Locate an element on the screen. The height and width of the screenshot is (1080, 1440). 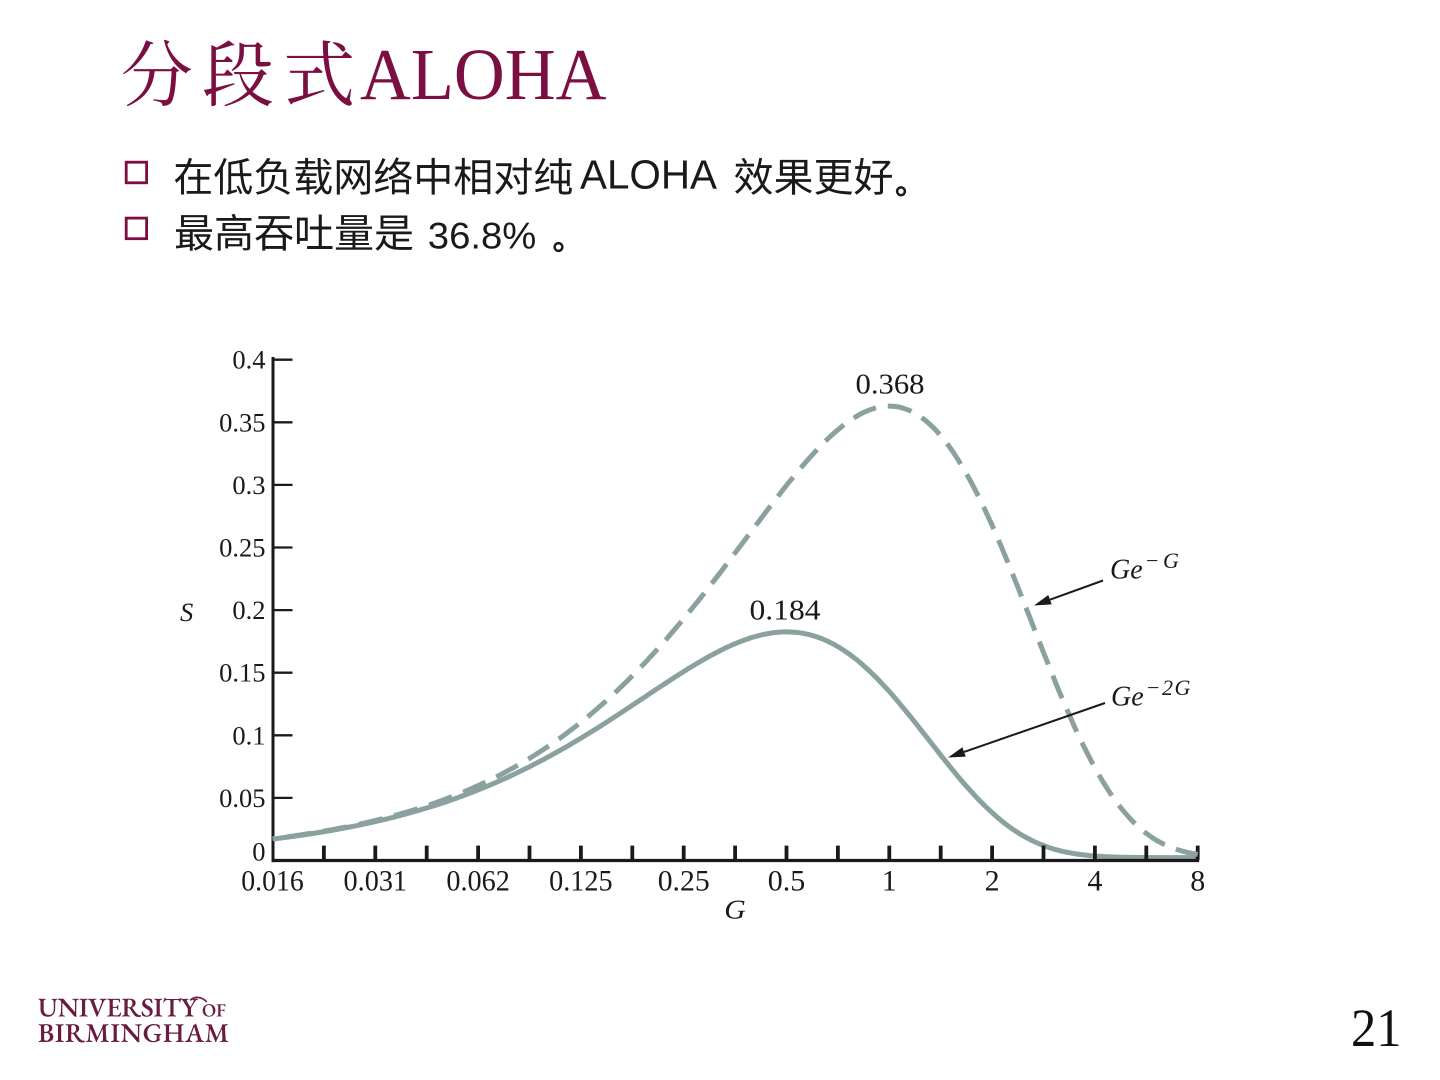
svg-text: 4 is located at coordinates (1094, 881).